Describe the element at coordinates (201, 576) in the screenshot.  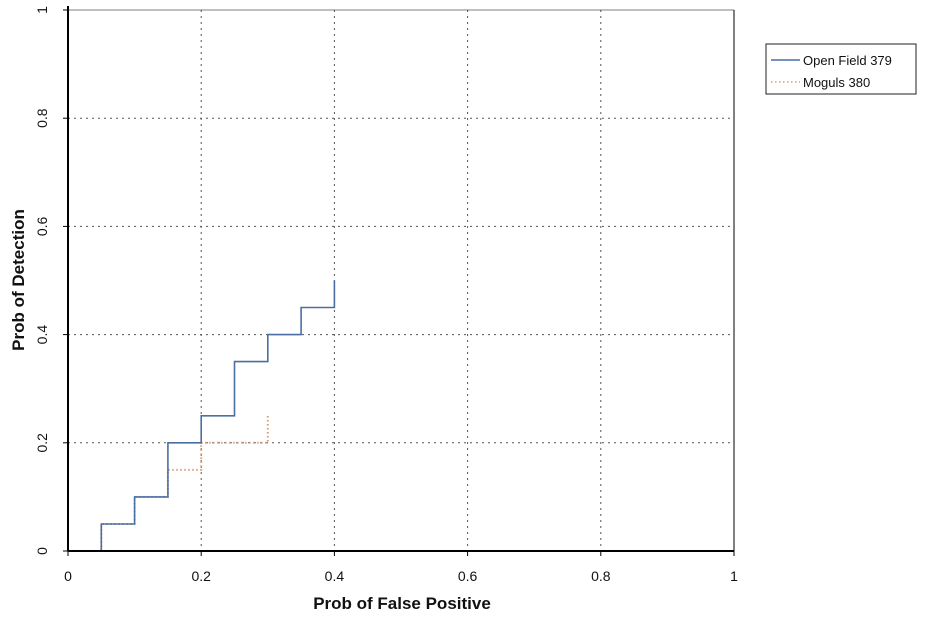
I see `x-tick-label: 0.2` at that location.